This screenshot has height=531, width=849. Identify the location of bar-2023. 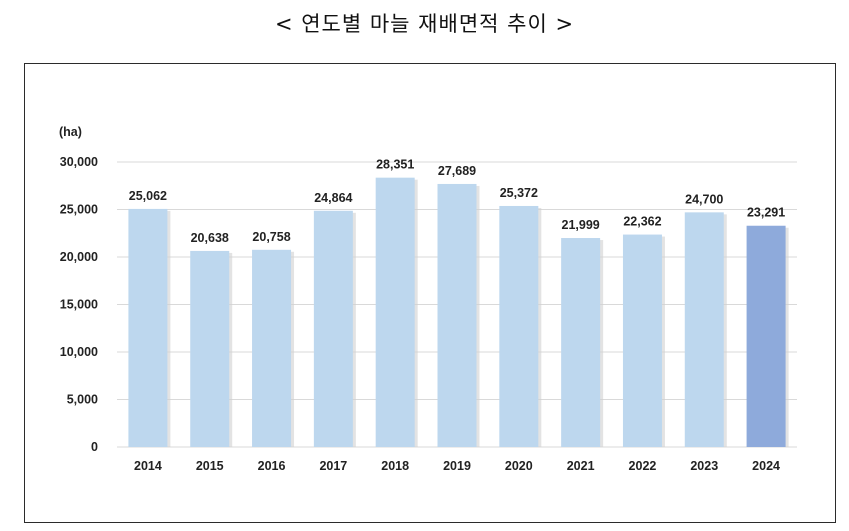
(704, 329).